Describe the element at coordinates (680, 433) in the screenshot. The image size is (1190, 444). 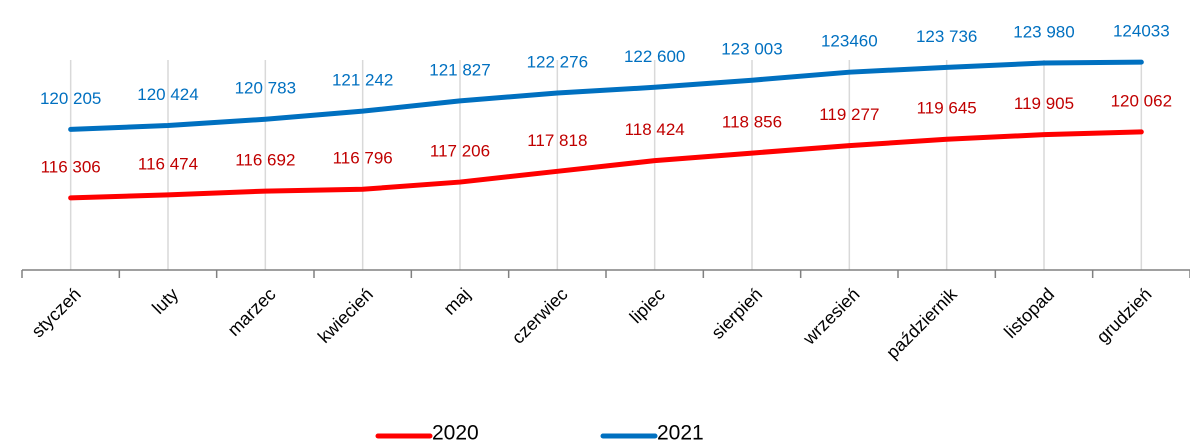
I see `legend-label: 2021` at that location.